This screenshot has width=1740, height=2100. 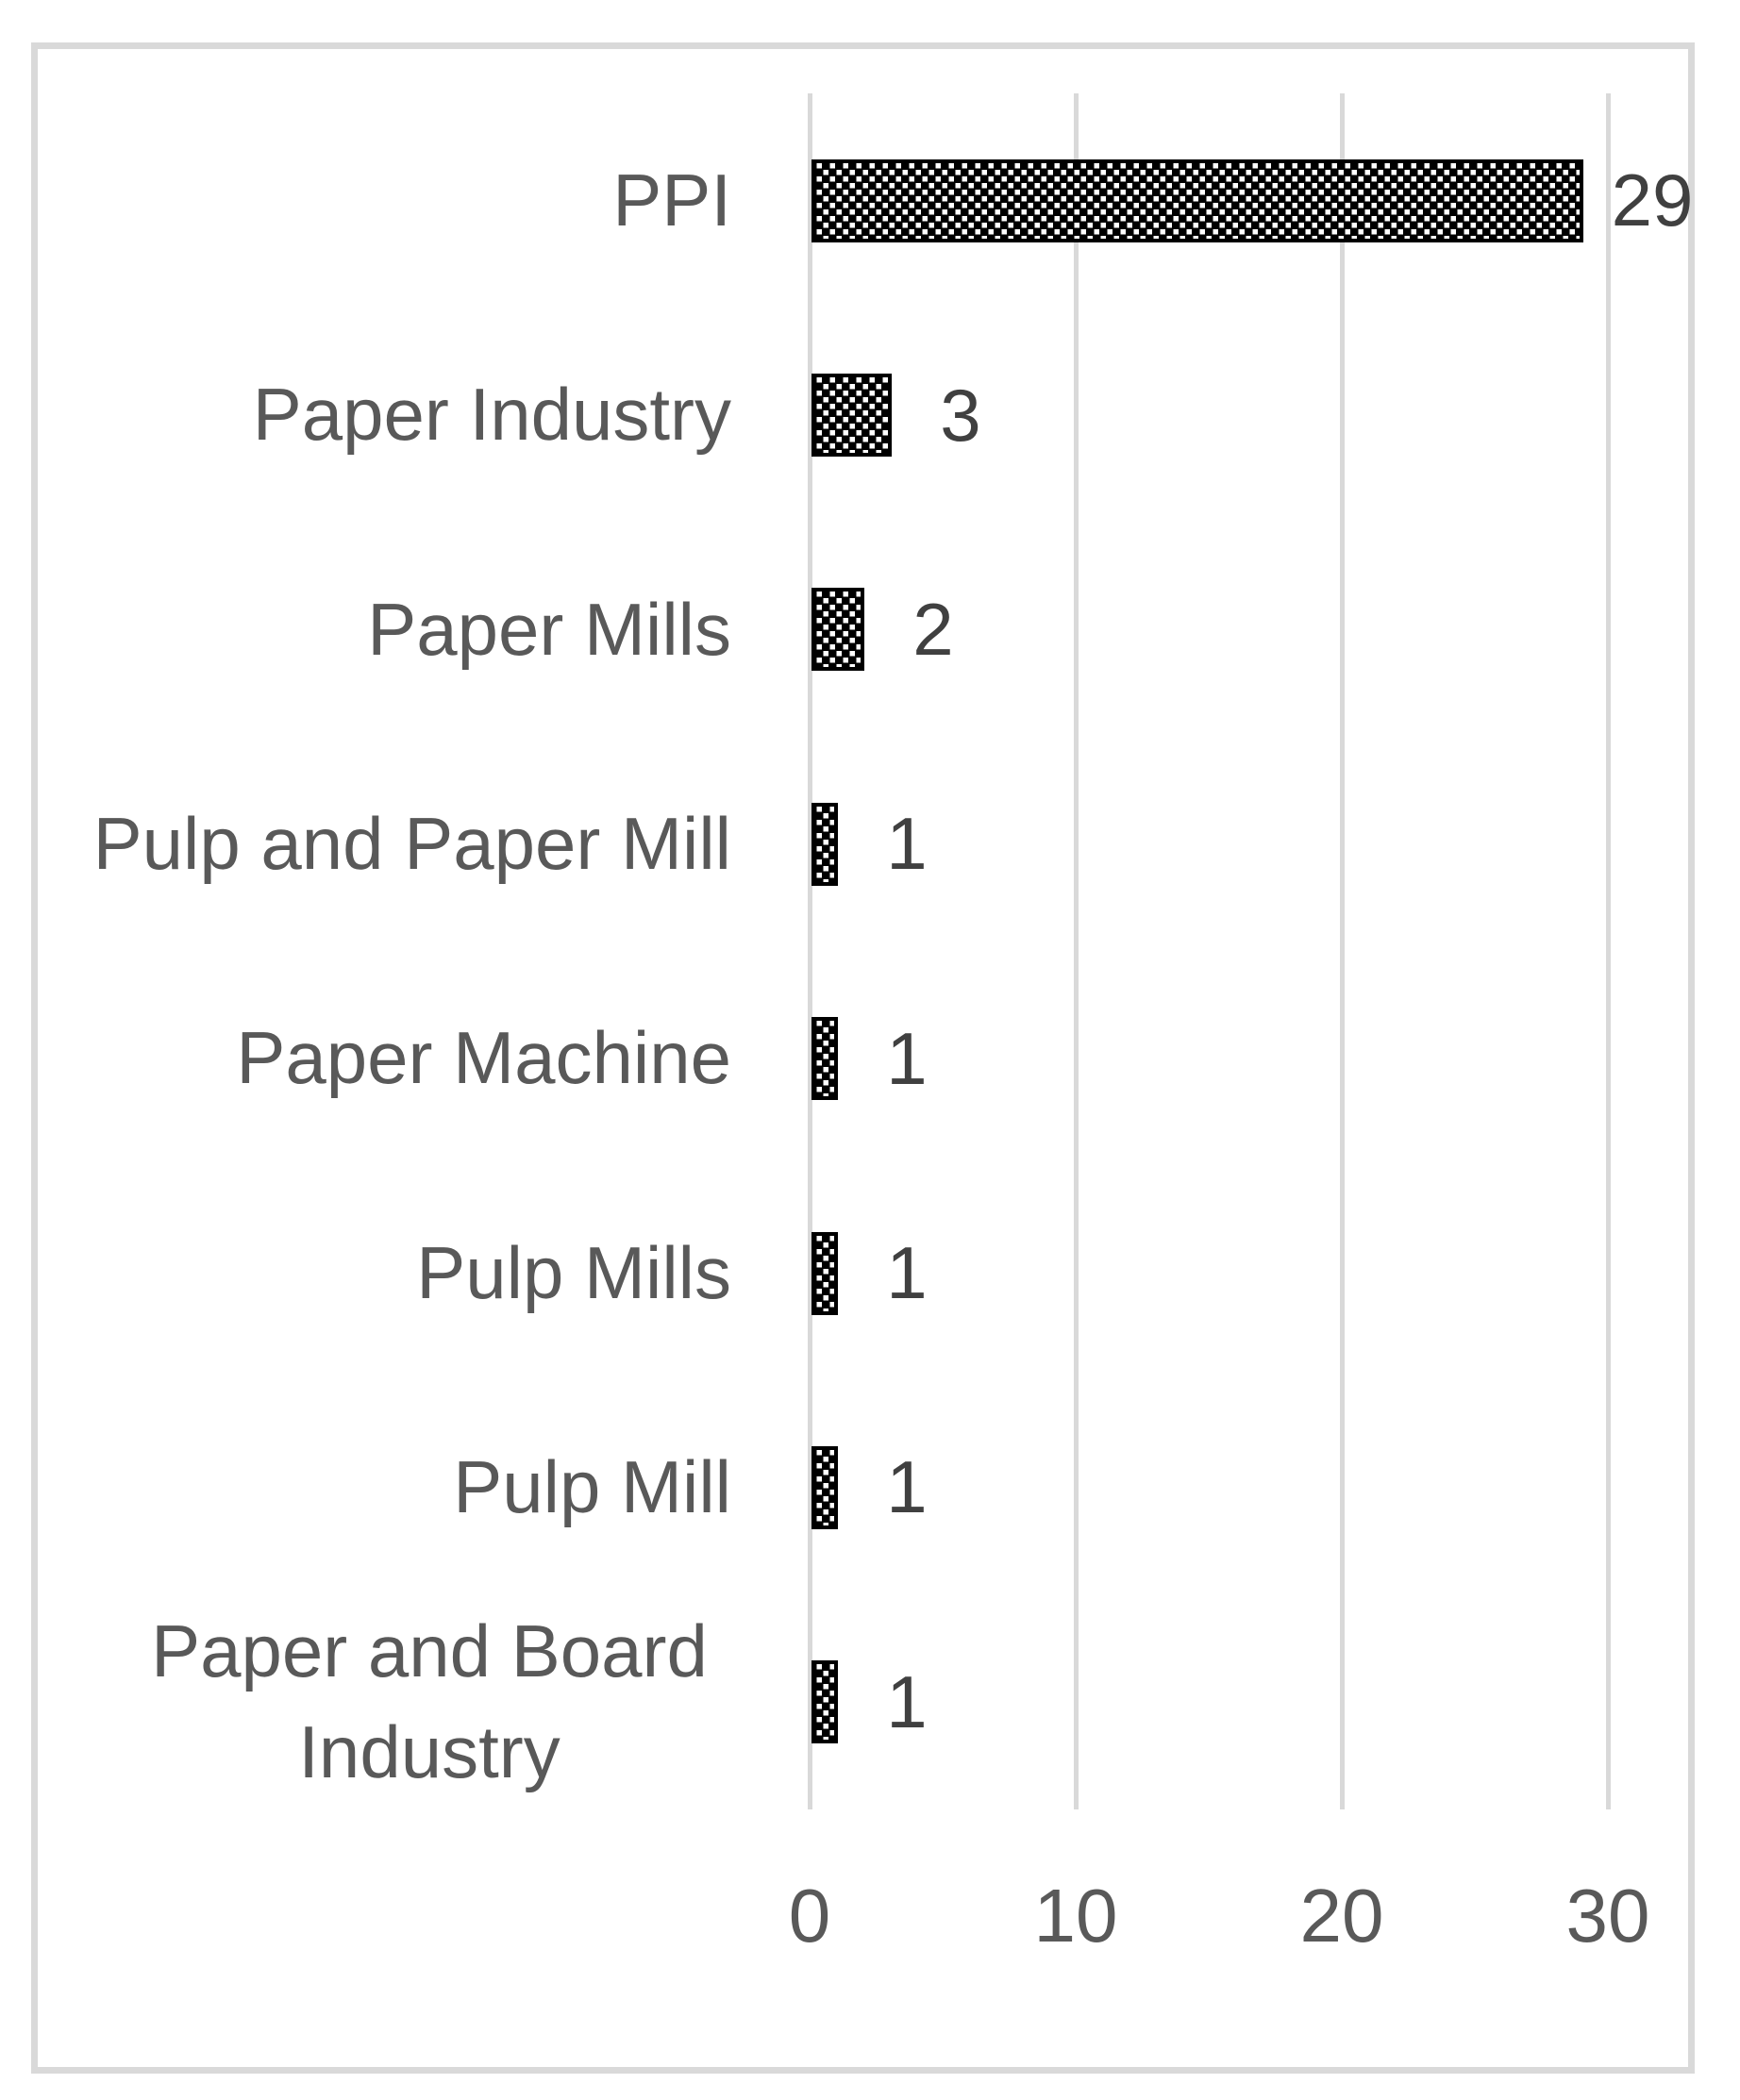 I want to click on category-cell: PPI, so click(x=382, y=200).